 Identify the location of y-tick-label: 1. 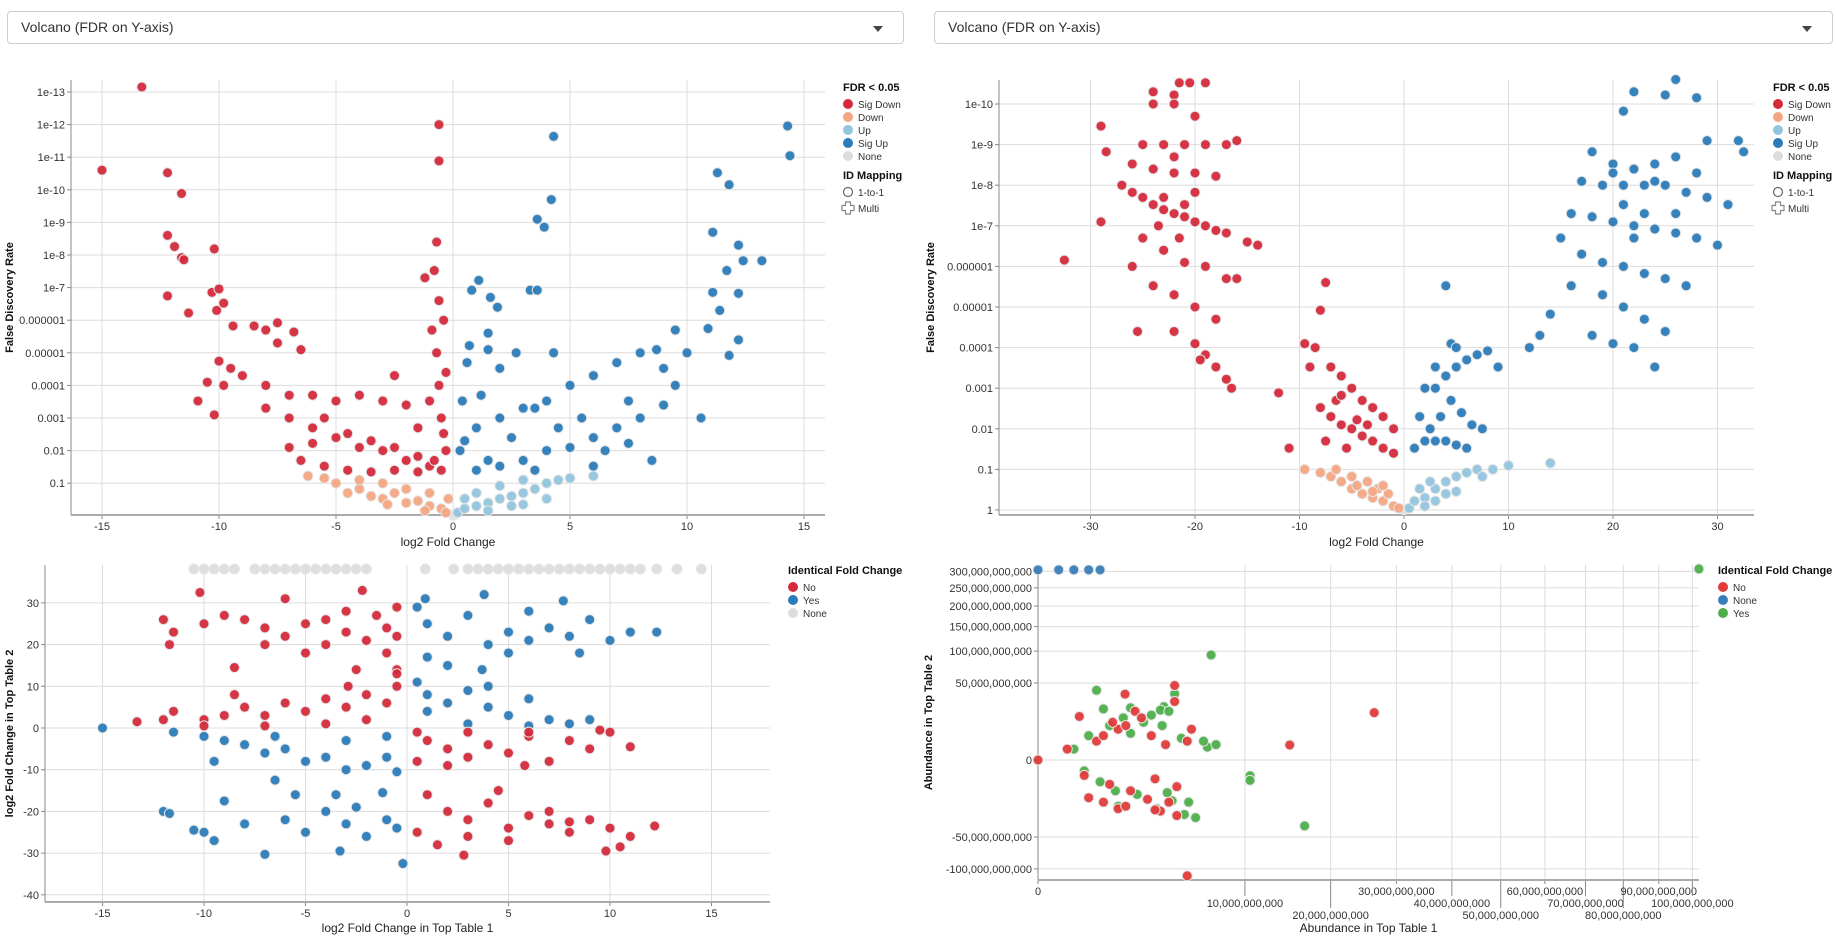
(990, 511).